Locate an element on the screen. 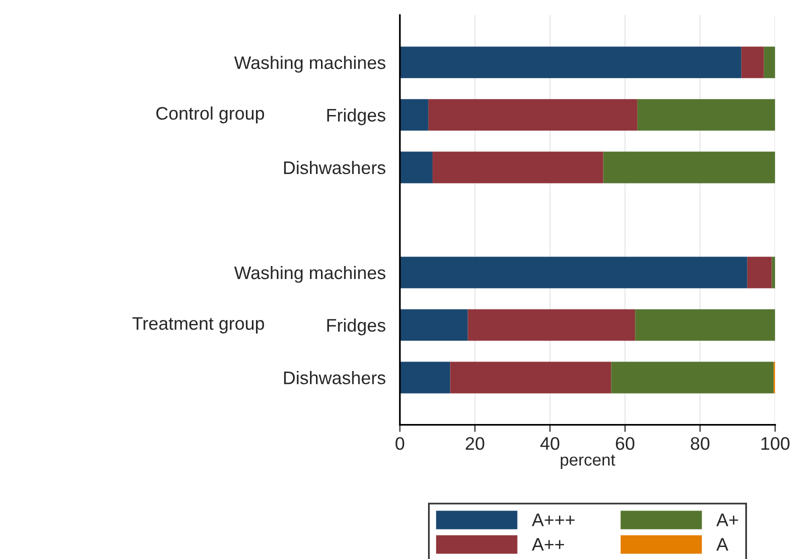 The image size is (795, 559). legend-label: A++ is located at coordinates (548, 544).